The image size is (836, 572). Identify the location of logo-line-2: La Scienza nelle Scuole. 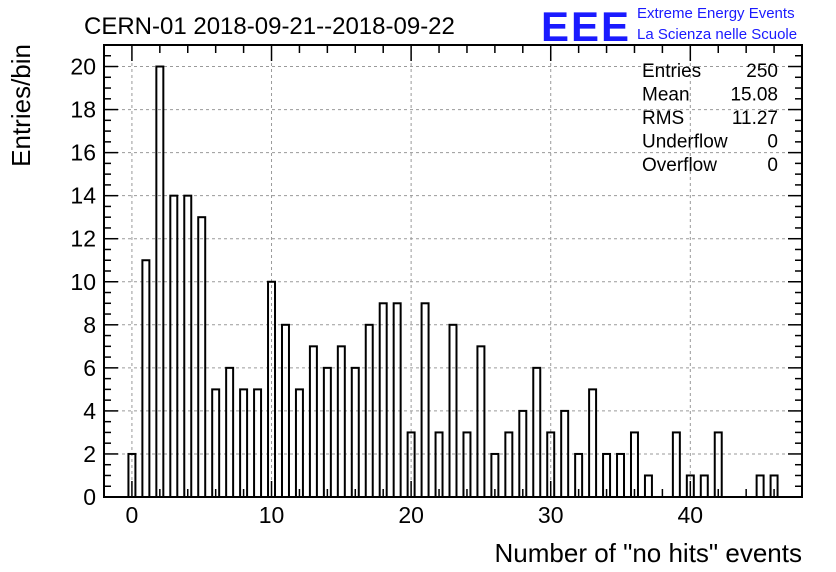
(717, 34).